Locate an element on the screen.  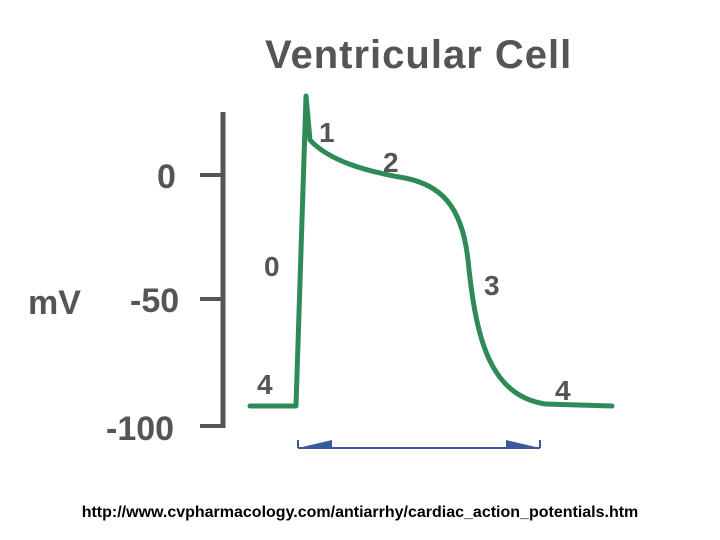
phase-label-1: 1 is located at coordinates (327, 132).